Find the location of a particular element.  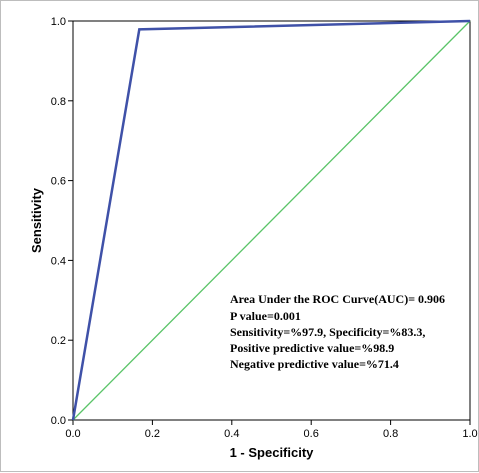

annotation-p-value: P value=0.001 is located at coordinates (265, 316).